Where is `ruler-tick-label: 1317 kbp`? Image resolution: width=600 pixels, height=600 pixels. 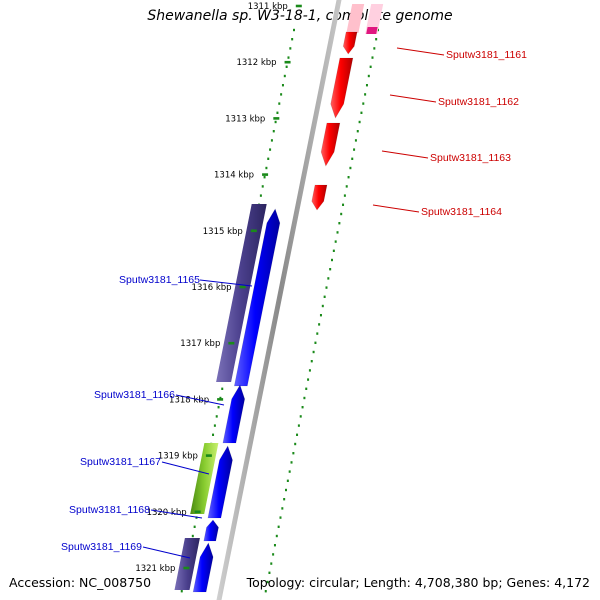 ruler-tick-label: 1317 kbp is located at coordinates (200, 344).